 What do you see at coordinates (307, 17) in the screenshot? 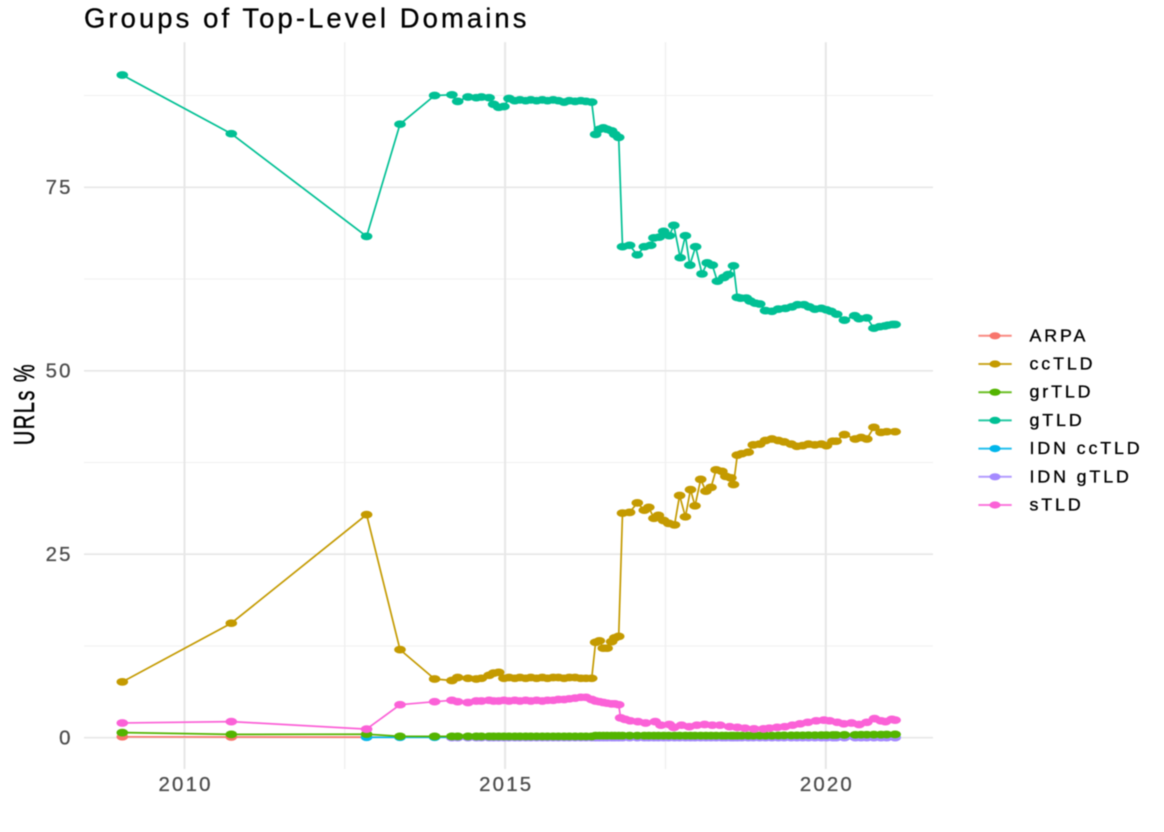
I see `svg-text: Groups of Top-Level Domains` at bounding box center [307, 17].